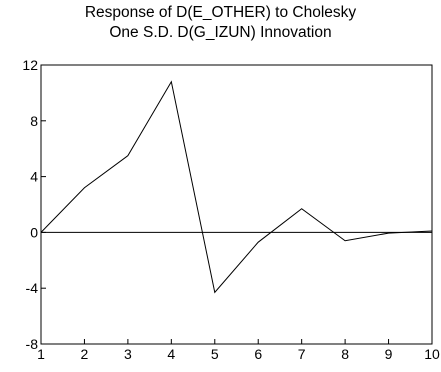 Image resolution: width=441 pixels, height=372 pixels. What do you see at coordinates (220, 32) in the screenshot?
I see `chart-title-line-2: One S.D. D(G_IZUN) Innovation` at bounding box center [220, 32].